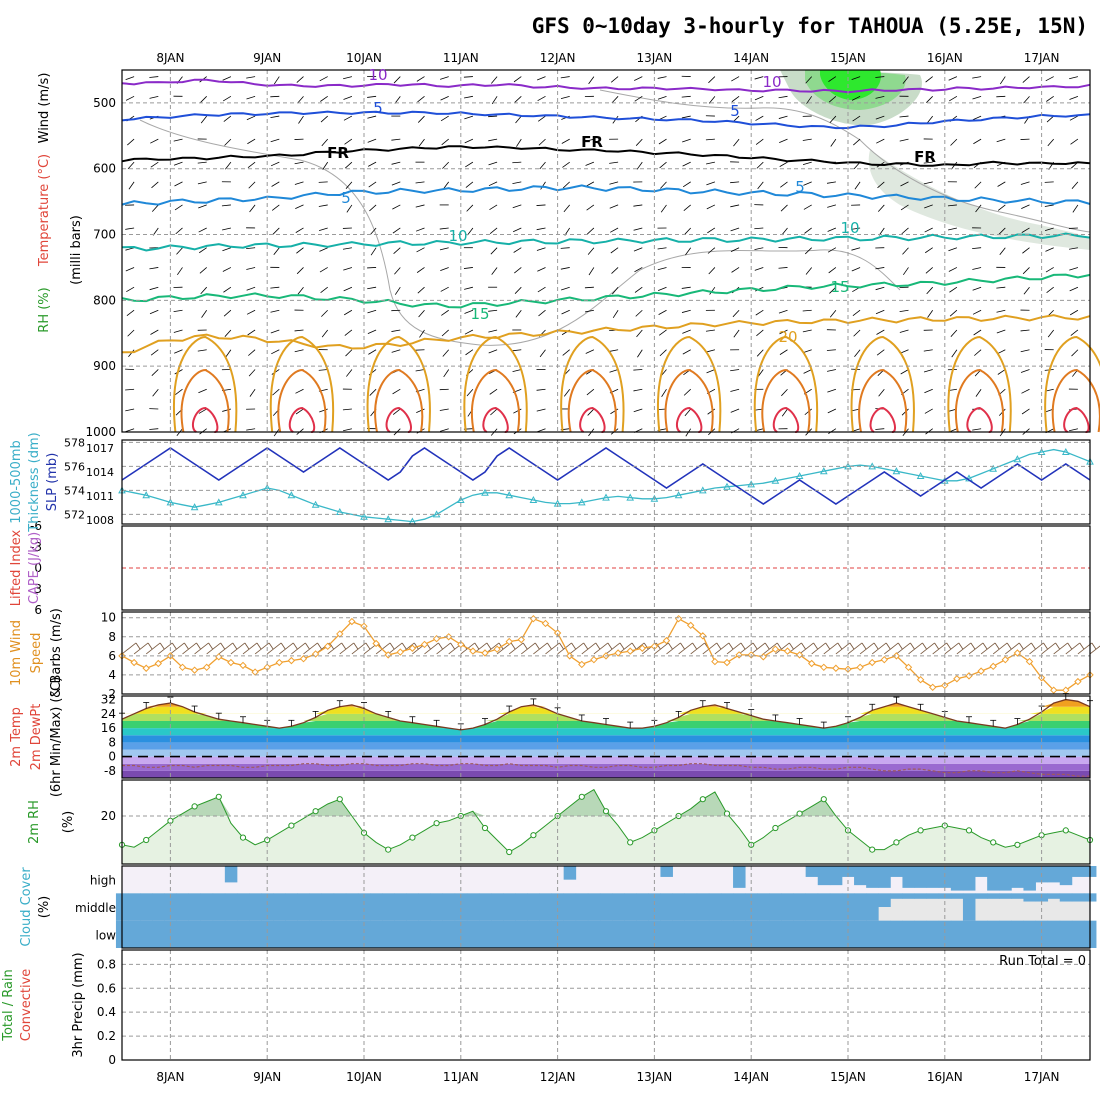  Describe the element at coordinates (364, 1077) in the screenshot. I see `day-label-bottom: 10JAN` at that location.